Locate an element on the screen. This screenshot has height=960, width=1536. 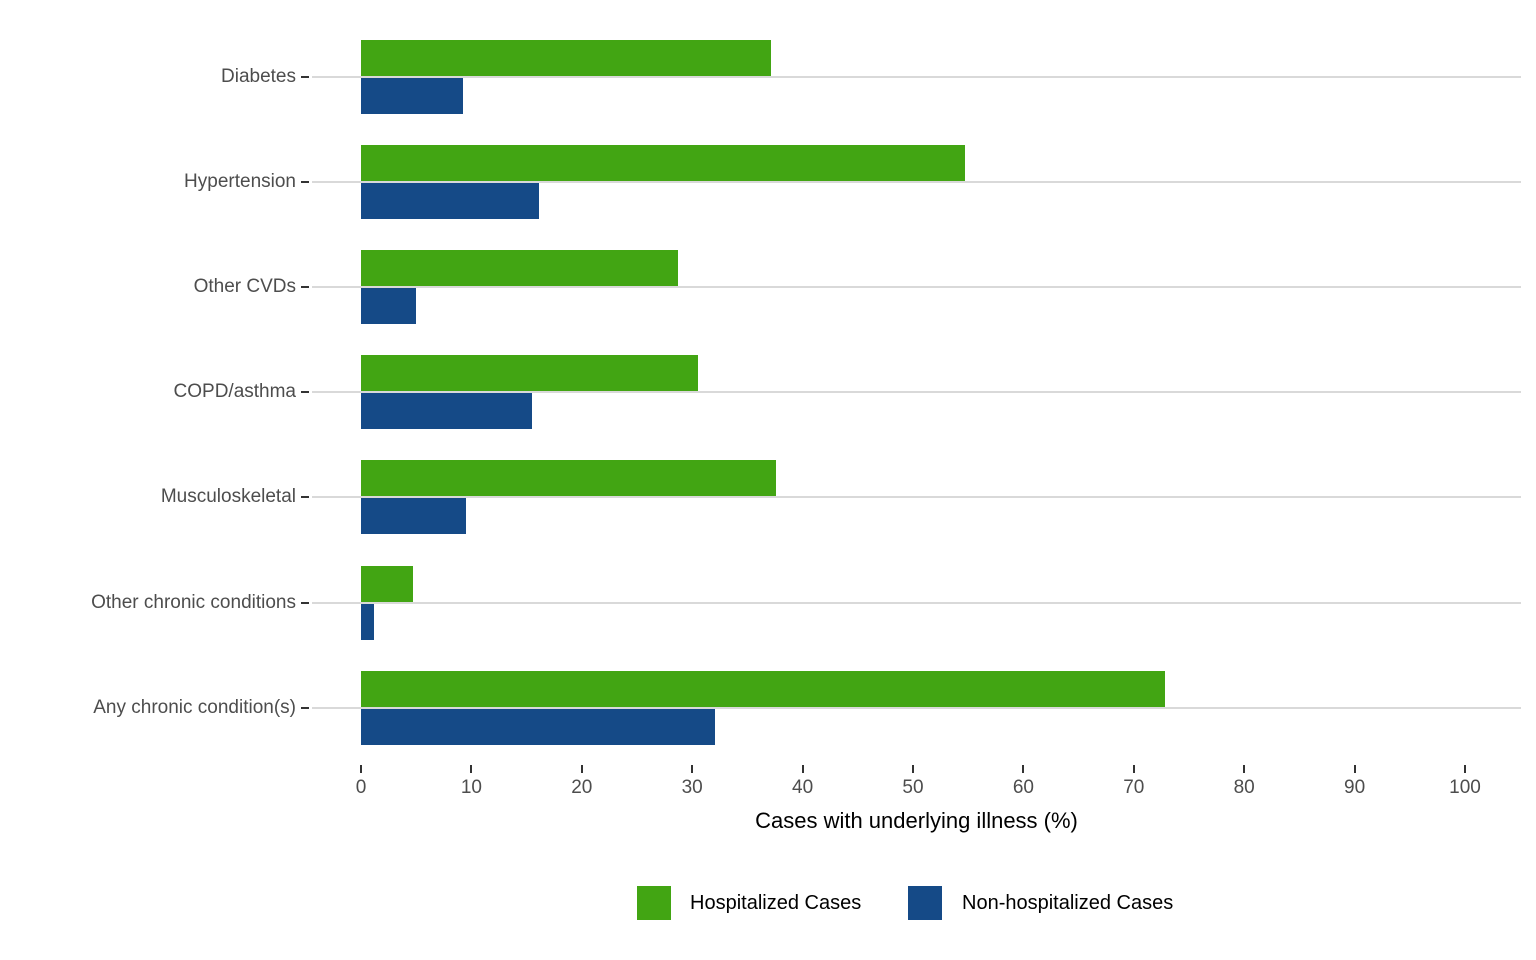
legend-swatch-non-hospitalized is located at coordinates (925, 903).